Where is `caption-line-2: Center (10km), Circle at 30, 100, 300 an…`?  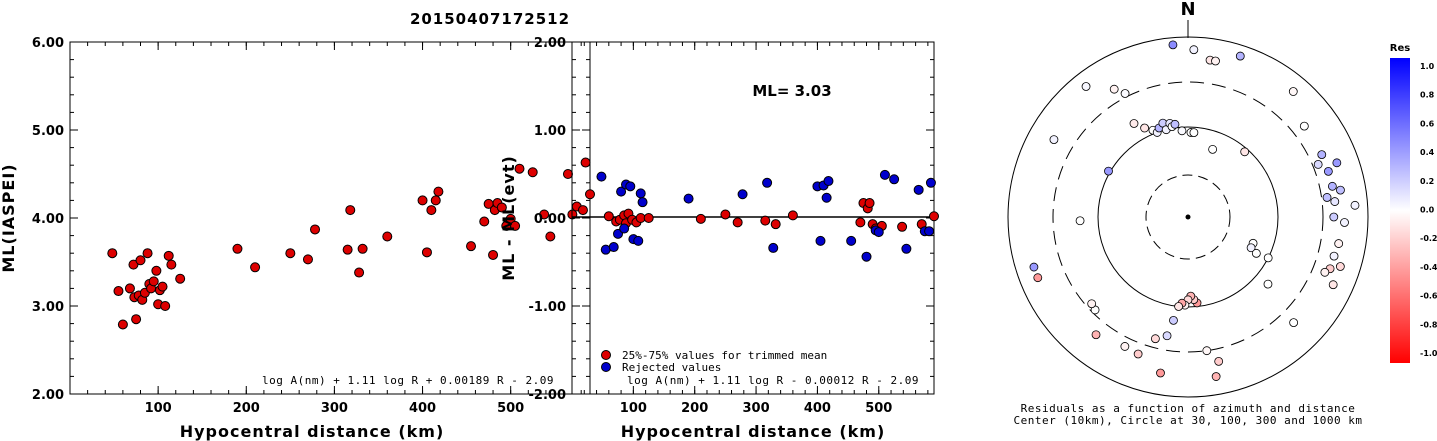 caption-line-2: Center (10km), Circle at 30, 100, 300 an… is located at coordinates (1187, 420).